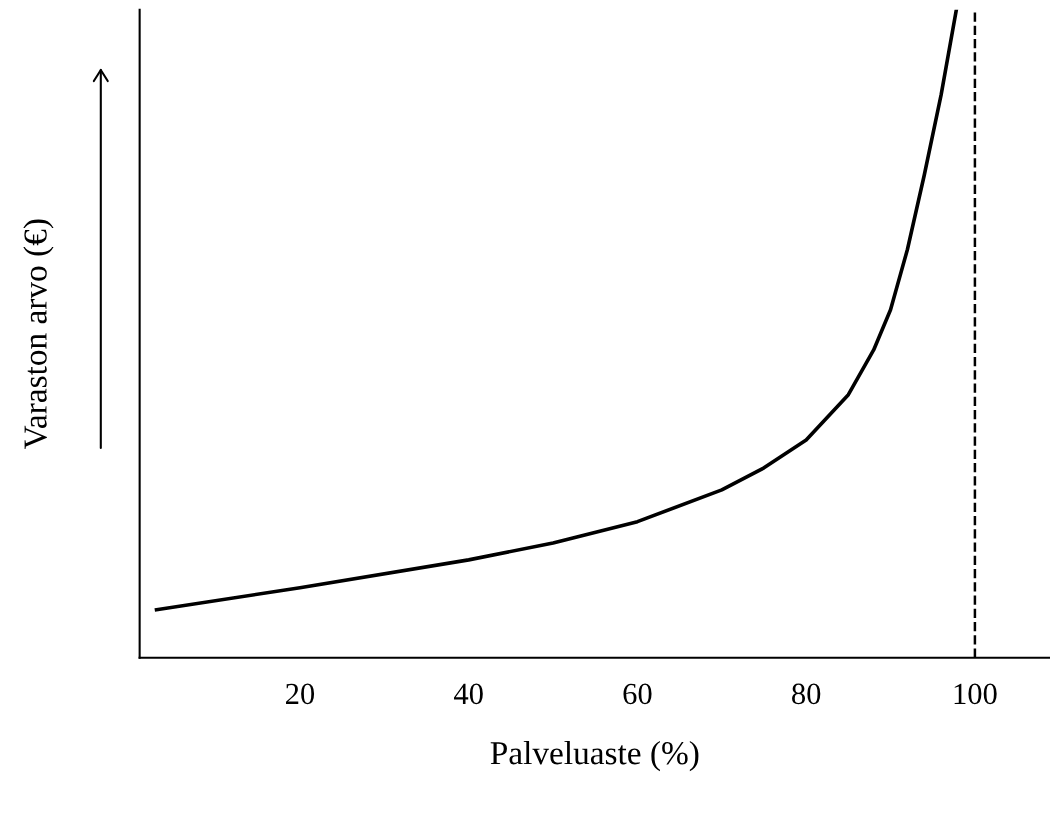 The image size is (1050, 815). What do you see at coordinates (806, 694) in the screenshot?
I see `x-tick-label: 80` at bounding box center [806, 694].